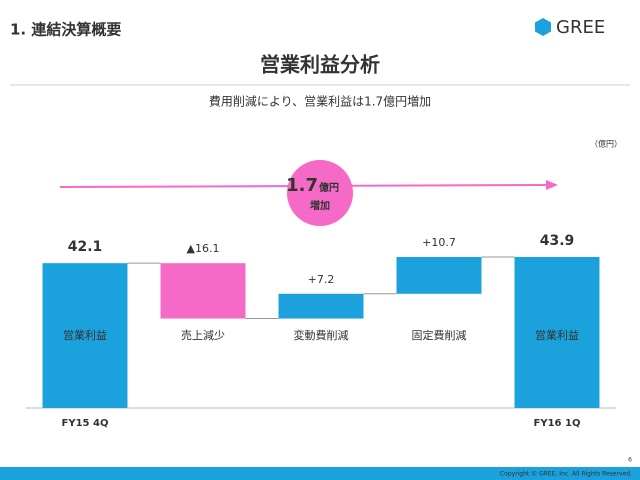  What do you see at coordinates (320, 65) in the screenshot?
I see `chart-title: 営業利益分析` at bounding box center [320, 65].